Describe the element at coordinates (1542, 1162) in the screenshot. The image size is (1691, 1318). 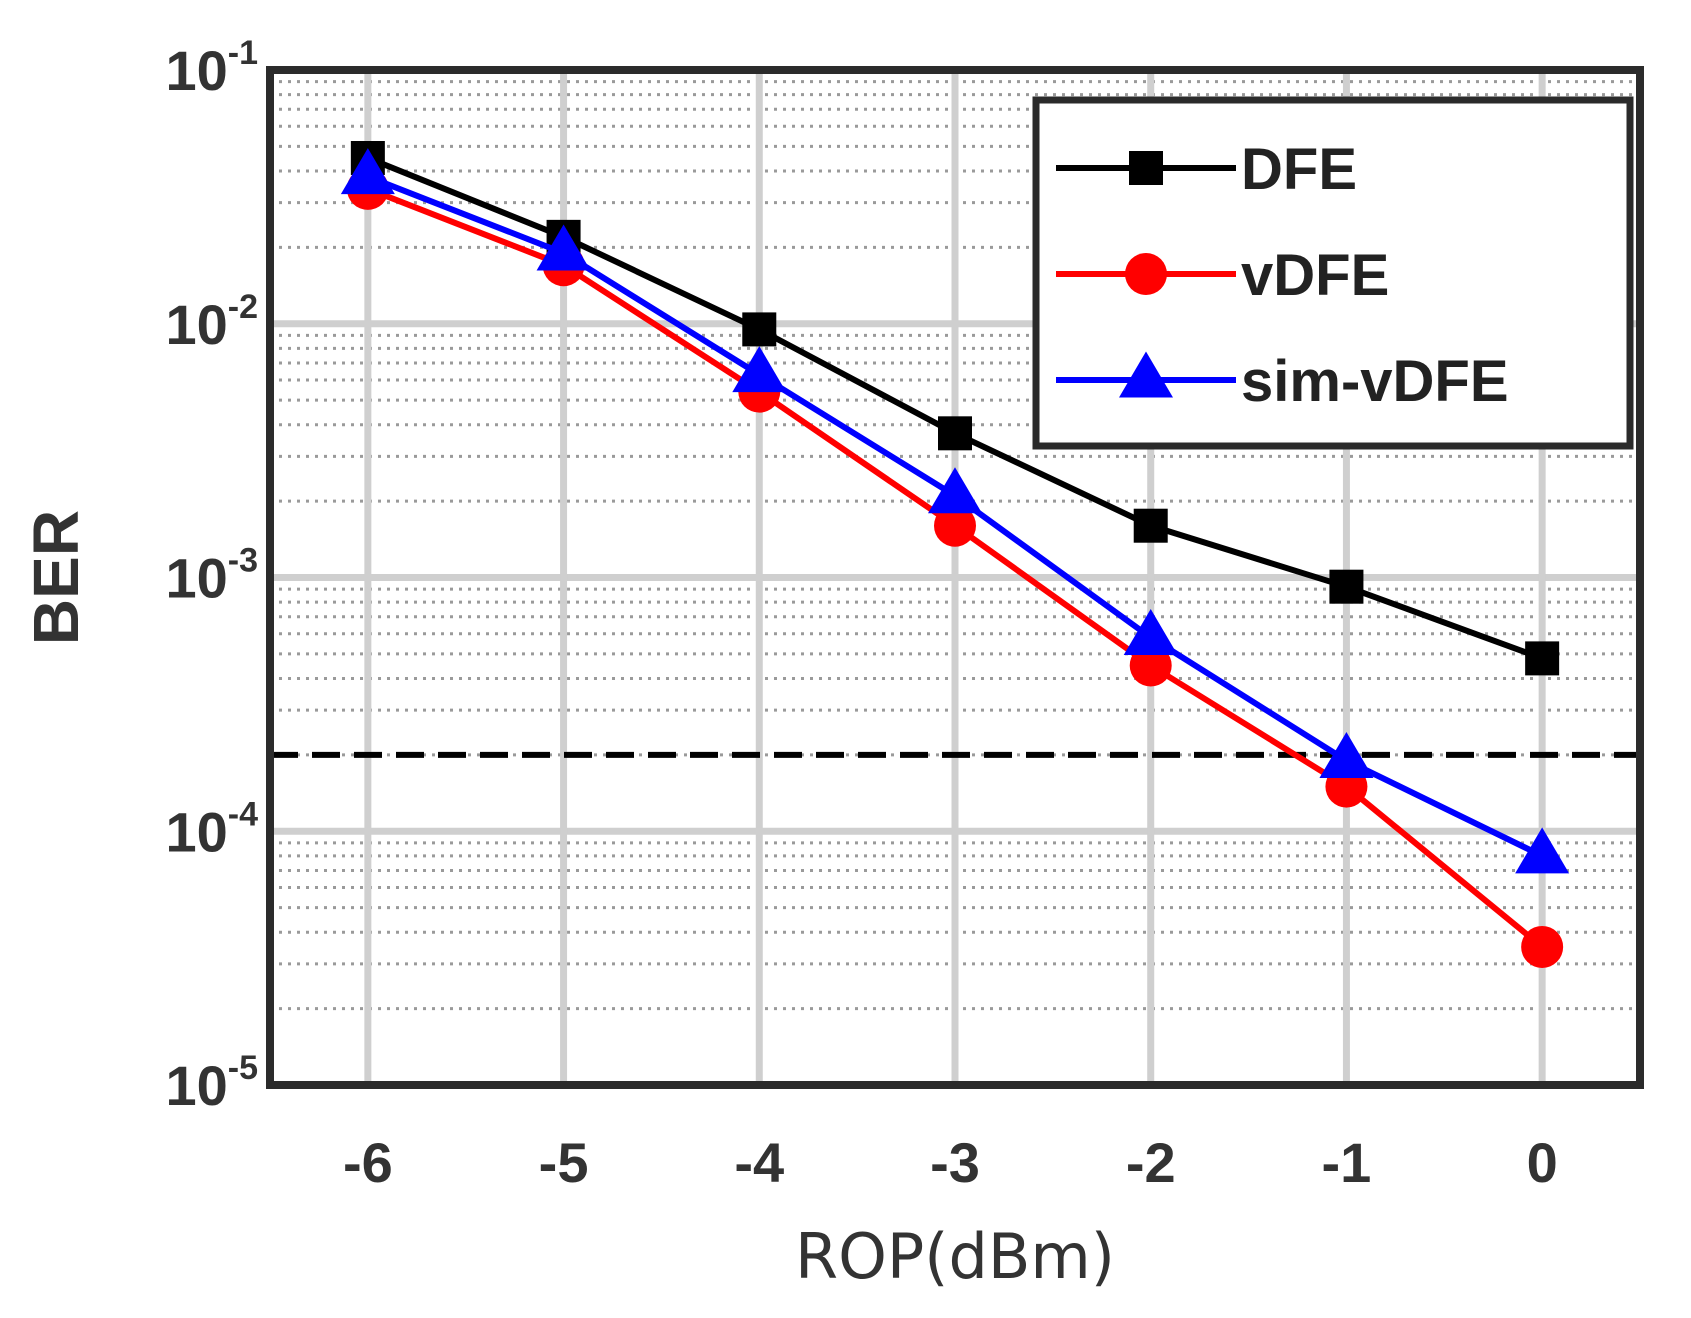
I see `x-tick-label: 0` at that location.